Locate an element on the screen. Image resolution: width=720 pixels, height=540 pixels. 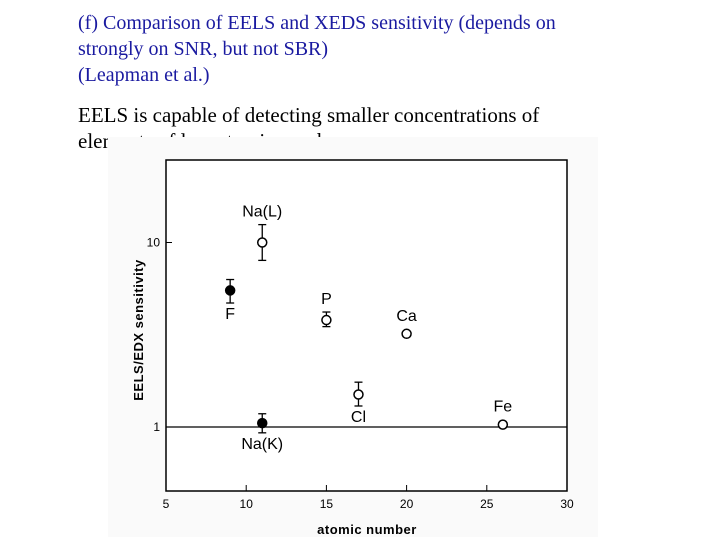
point-label: F is located at coordinates (230, 314).